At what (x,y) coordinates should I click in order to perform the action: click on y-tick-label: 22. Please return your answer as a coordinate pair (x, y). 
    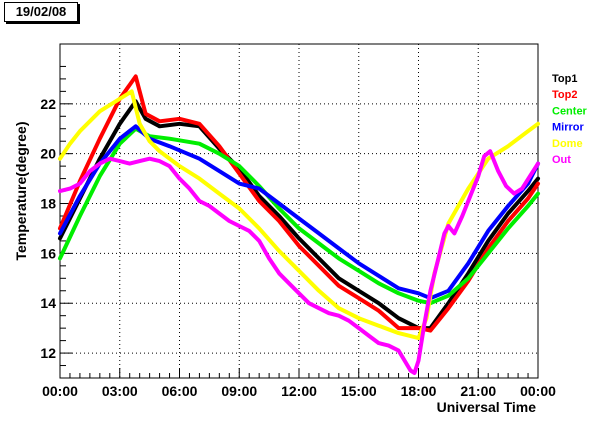
    Looking at the image, I should click on (48, 104).